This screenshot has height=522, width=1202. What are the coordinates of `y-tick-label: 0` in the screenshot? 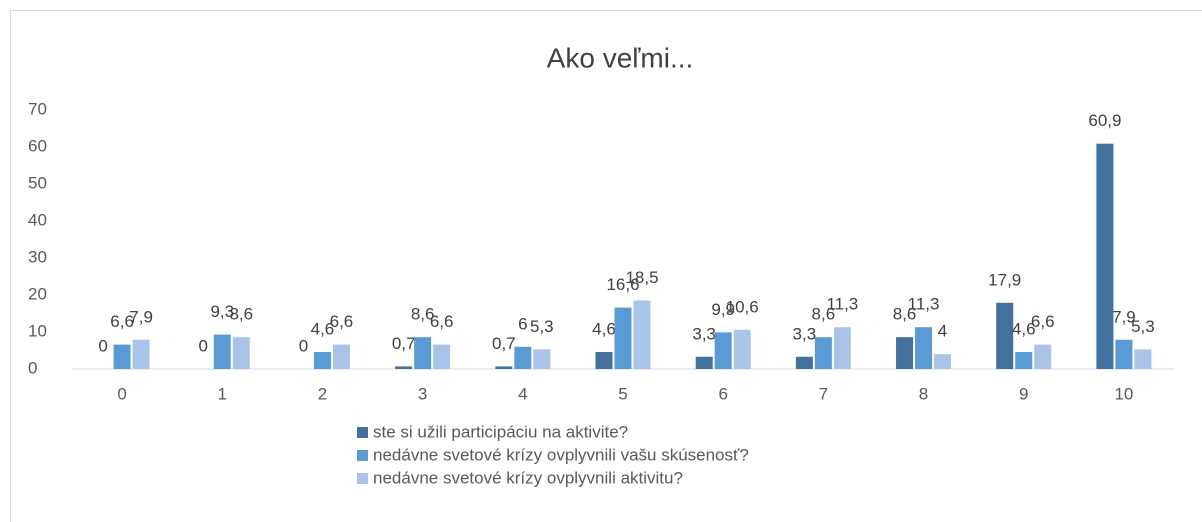 It's located at (32, 367).